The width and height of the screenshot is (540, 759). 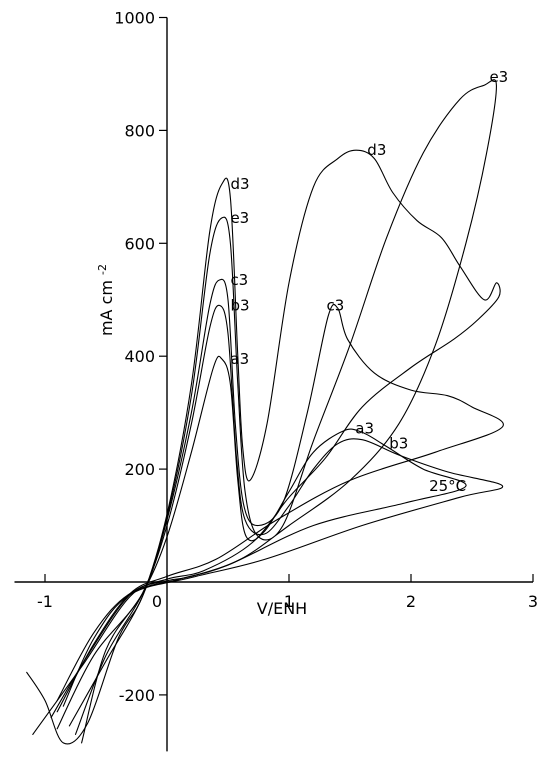 What do you see at coordinates (533, 601) in the screenshot?
I see `x-tick-label: 3` at bounding box center [533, 601].